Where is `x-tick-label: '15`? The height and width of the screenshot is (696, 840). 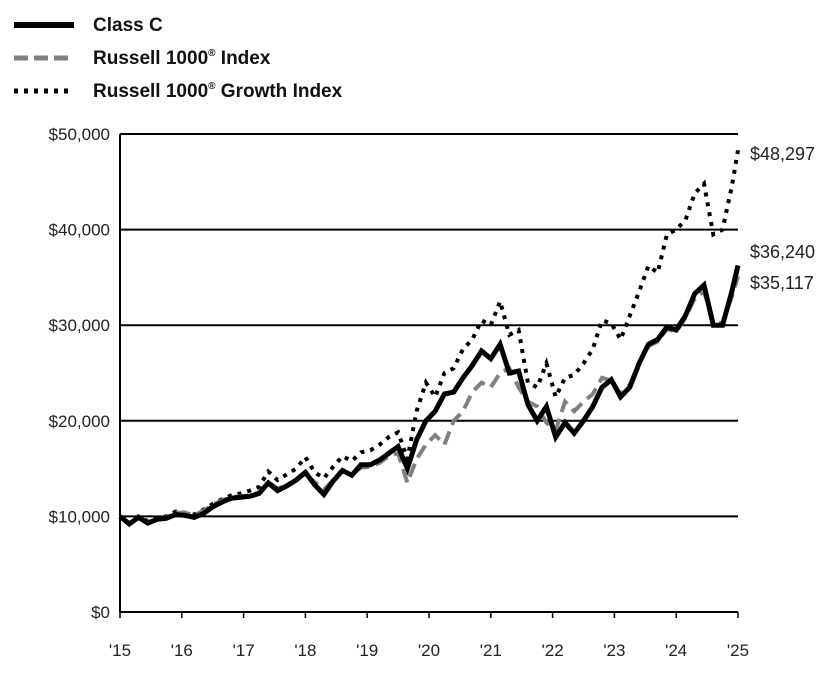
x-tick-label: '15 is located at coordinates (120, 650).